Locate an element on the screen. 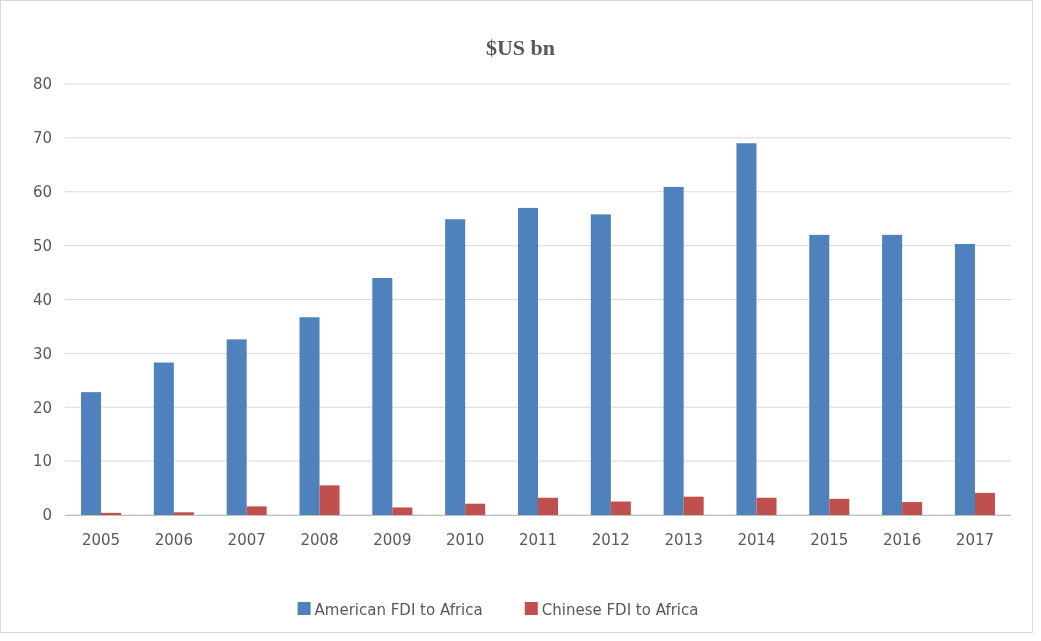 The height and width of the screenshot is (641, 1041). x-tick-label: 2015 is located at coordinates (829, 540).